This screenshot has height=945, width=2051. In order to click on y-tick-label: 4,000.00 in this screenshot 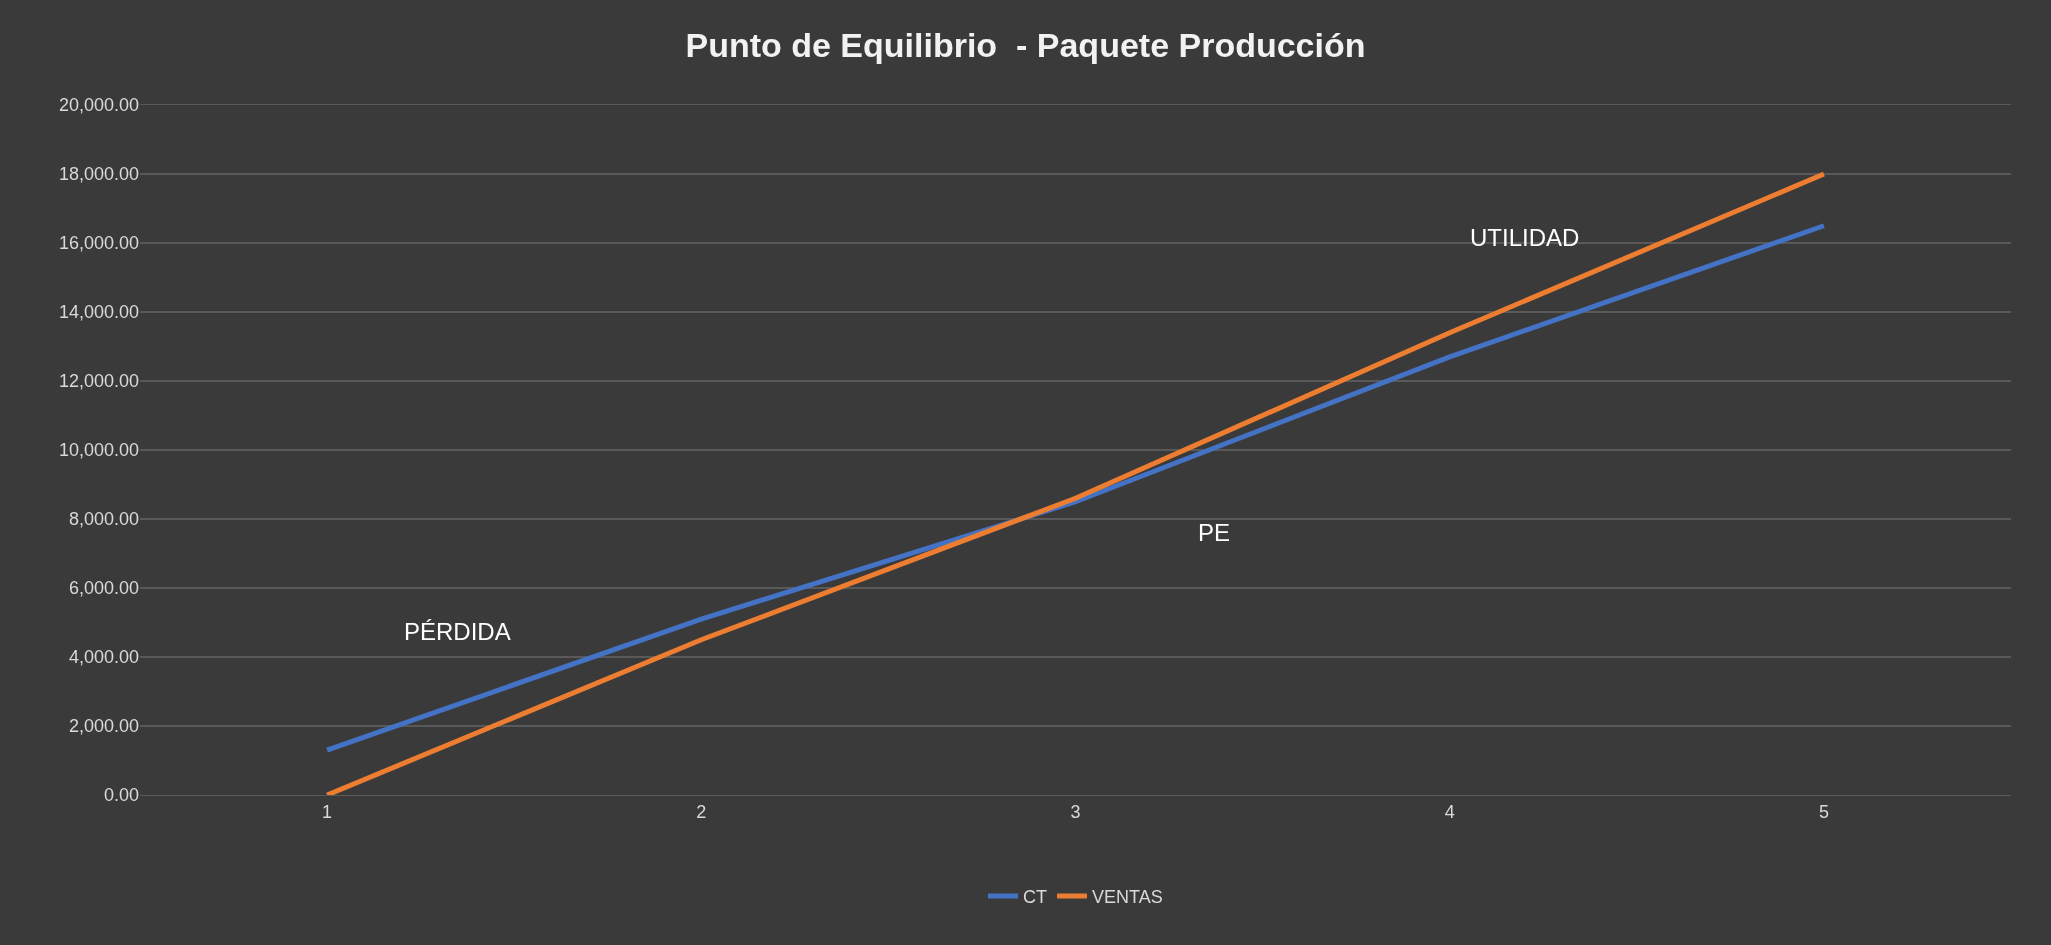, I will do `click(103, 657)`.